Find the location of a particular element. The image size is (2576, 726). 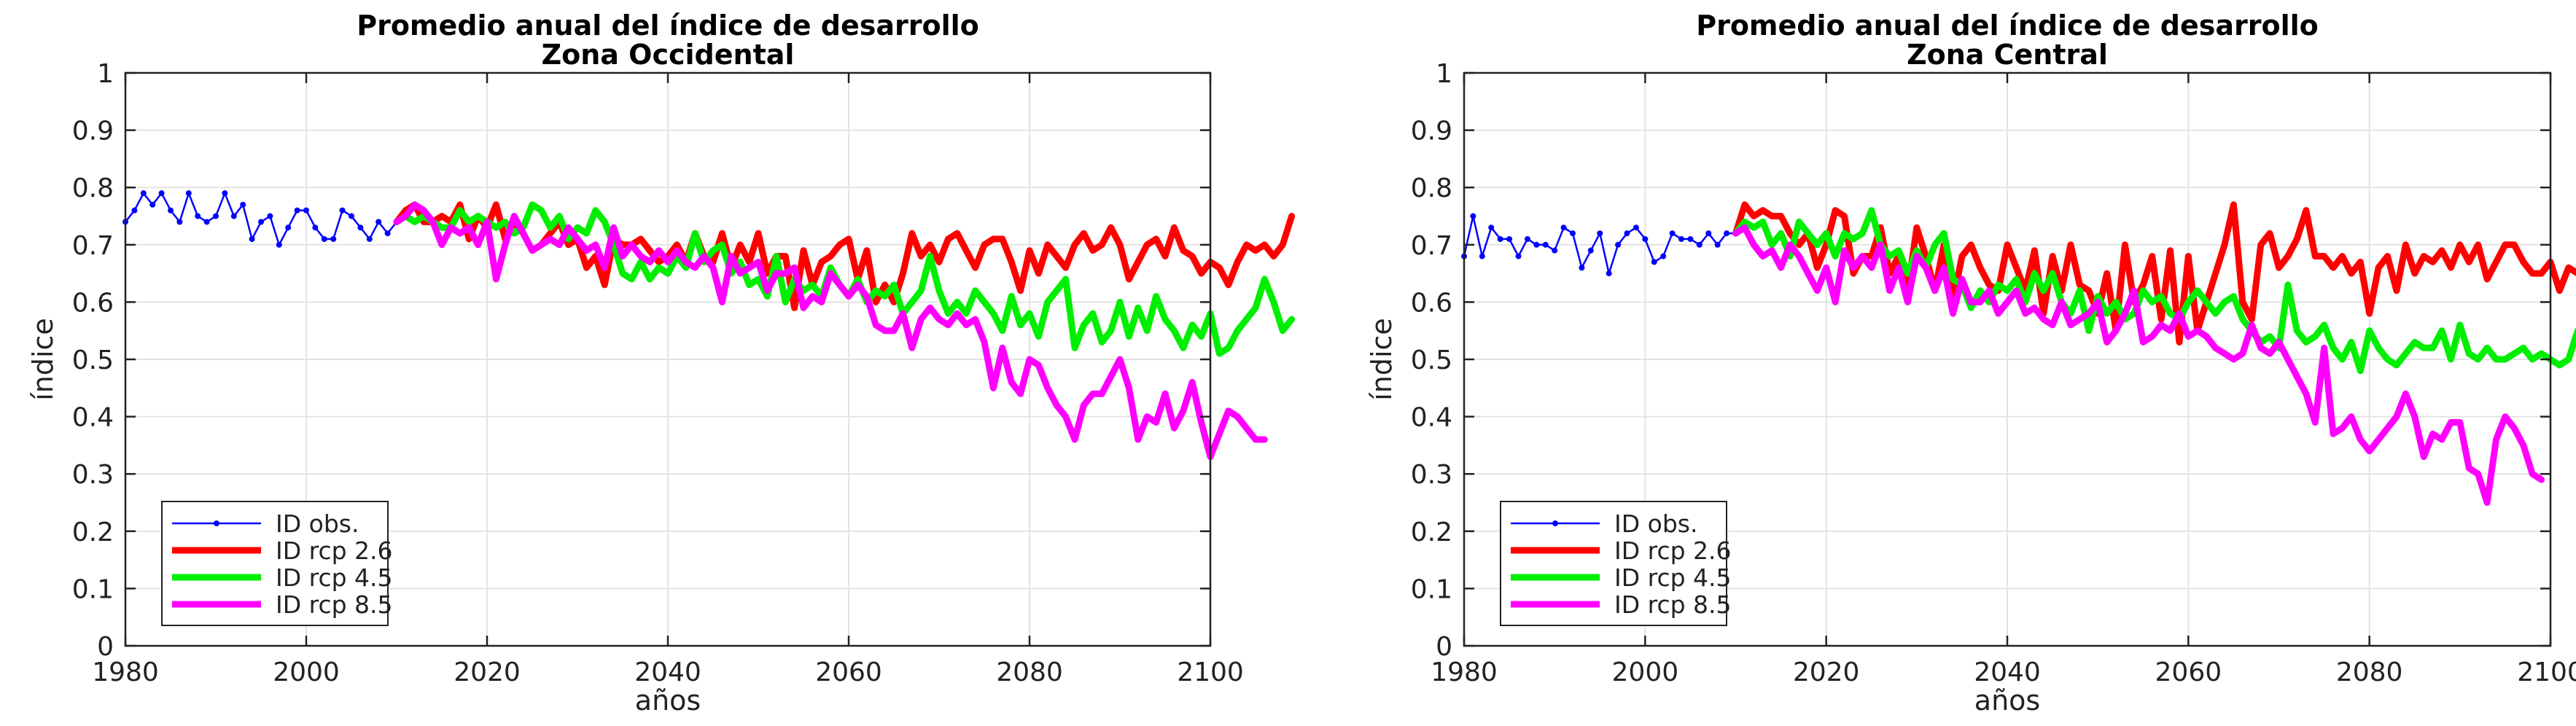

y-tick-label: 0 is located at coordinates (105, 647).